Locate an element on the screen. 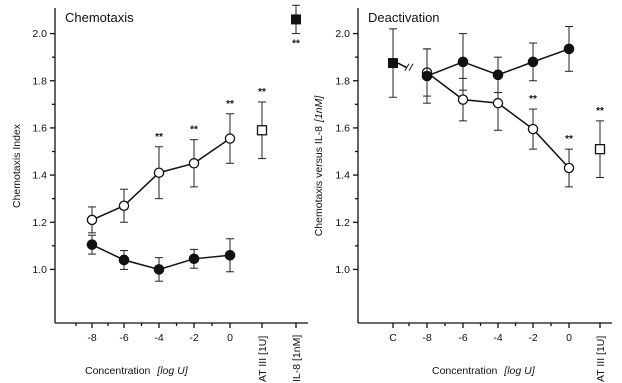 Image resolution: width=622 pixels, height=383 pixels. panel-0-y-label: Chemotaxis Index is located at coordinates (17, 165).